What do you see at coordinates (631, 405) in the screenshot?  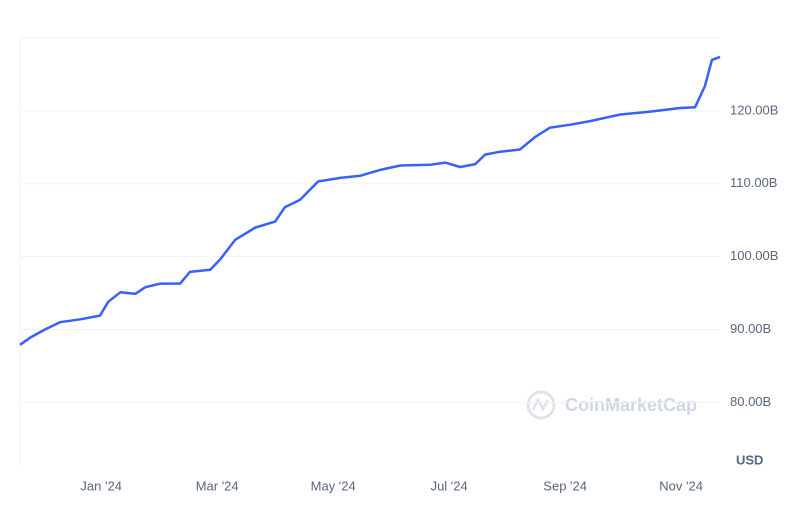 I see `watermark: CoinMarketCap` at bounding box center [631, 405].